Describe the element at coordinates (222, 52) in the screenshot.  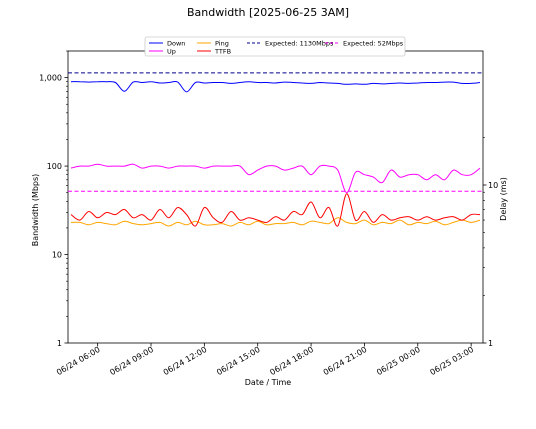
I see `legend-label: TTFB` at that location.